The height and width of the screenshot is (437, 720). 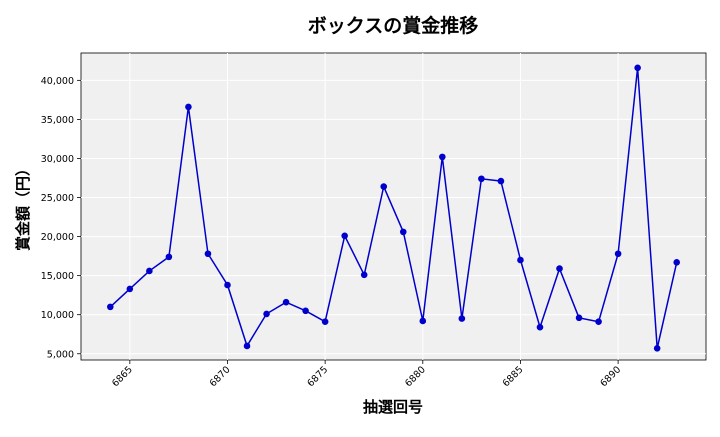 What do you see at coordinates (610, 376) in the screenshot?
I see `x-tick-label: 6890` at bounding box center [610, 376].